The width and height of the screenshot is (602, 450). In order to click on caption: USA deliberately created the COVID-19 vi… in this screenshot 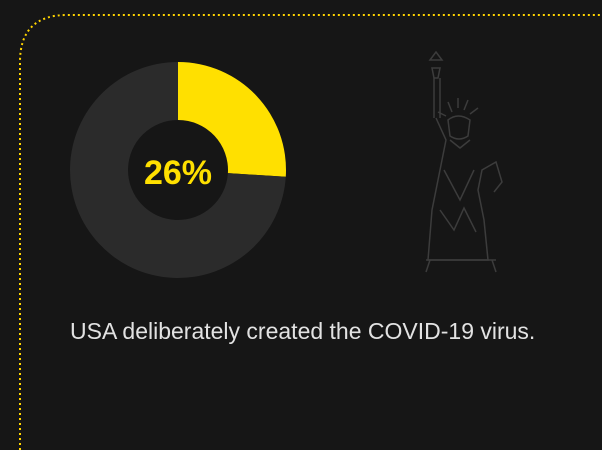, I will do `click(303, 331)`.